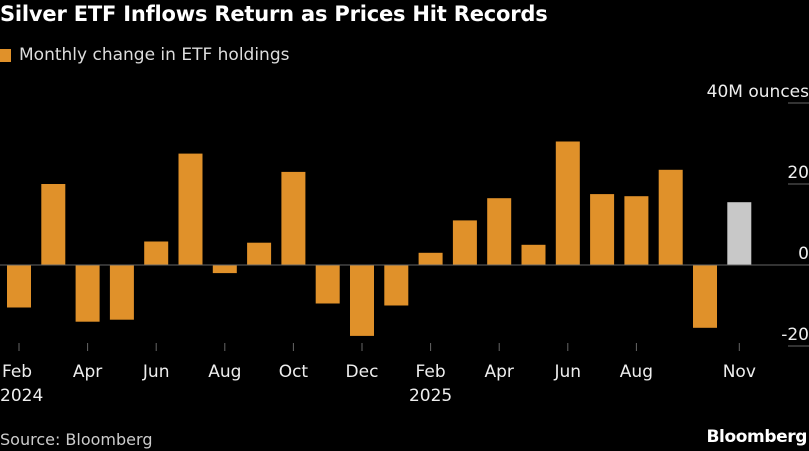  What do you see at coordinates (21, 396) in the screenshot?
I see `x-tick-year-label: 2024` at bounding box center [21, 396].